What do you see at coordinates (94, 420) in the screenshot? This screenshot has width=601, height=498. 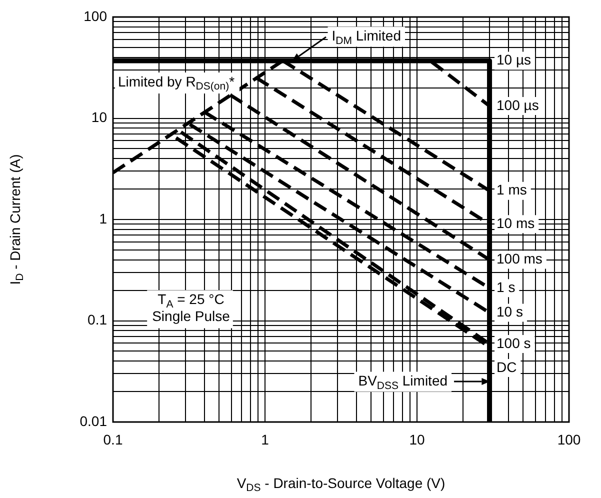 I see `y-tick-label: 0.01` at bounding box center [94, 420].